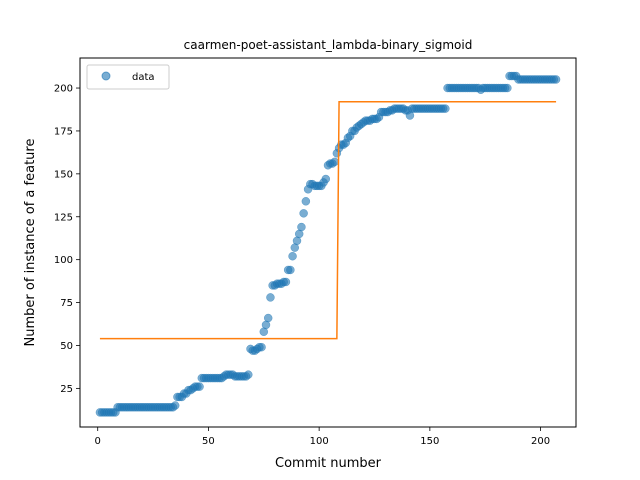 The image size is (640, 480). I want to click on y-tick-label: 25, so click(66, 389).